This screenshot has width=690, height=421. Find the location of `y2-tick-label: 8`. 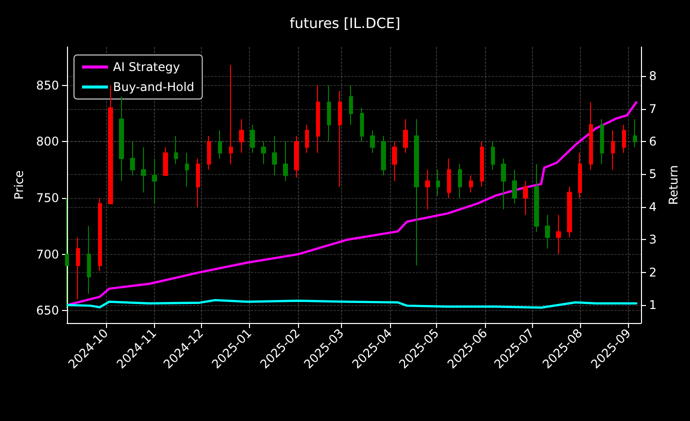

y2-tick-label: 8 is located at coordinates (653, 76).